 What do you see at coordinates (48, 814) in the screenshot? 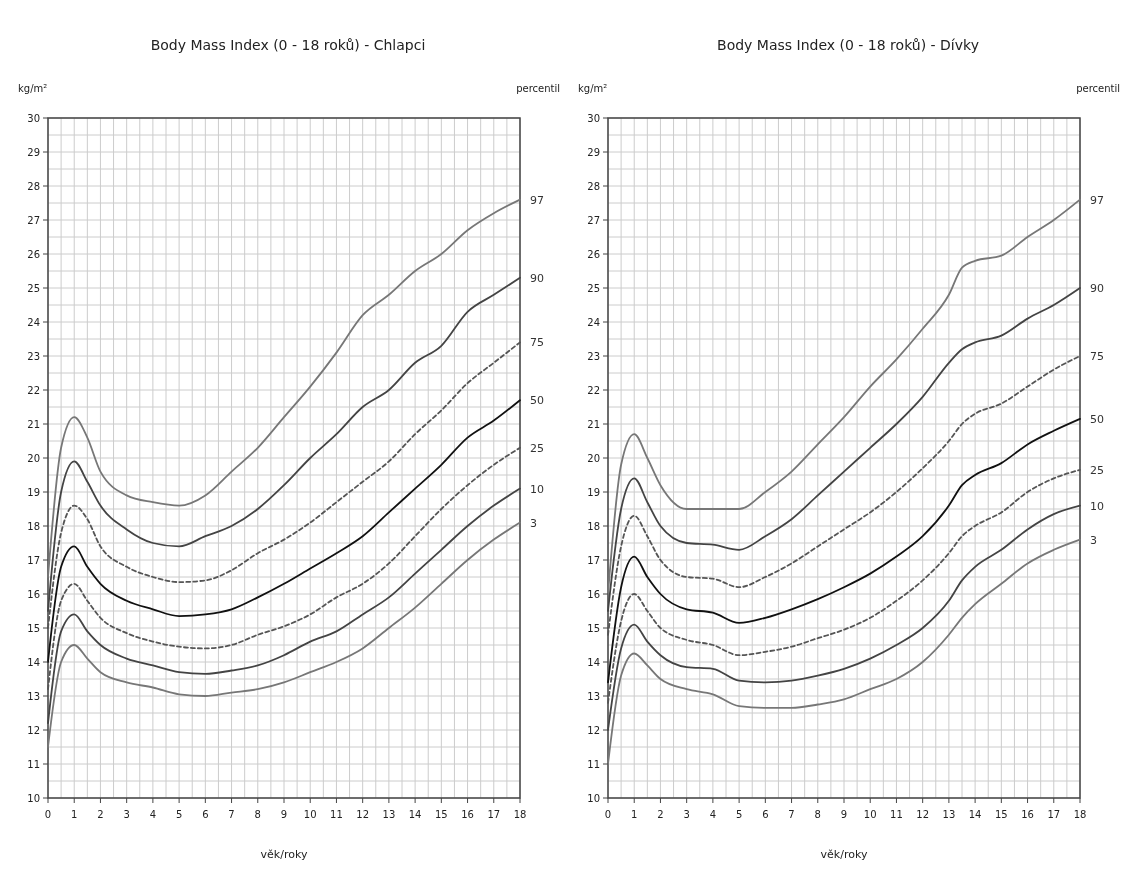
I see `x-tick-label: 0` at bounding box center [48, 814].